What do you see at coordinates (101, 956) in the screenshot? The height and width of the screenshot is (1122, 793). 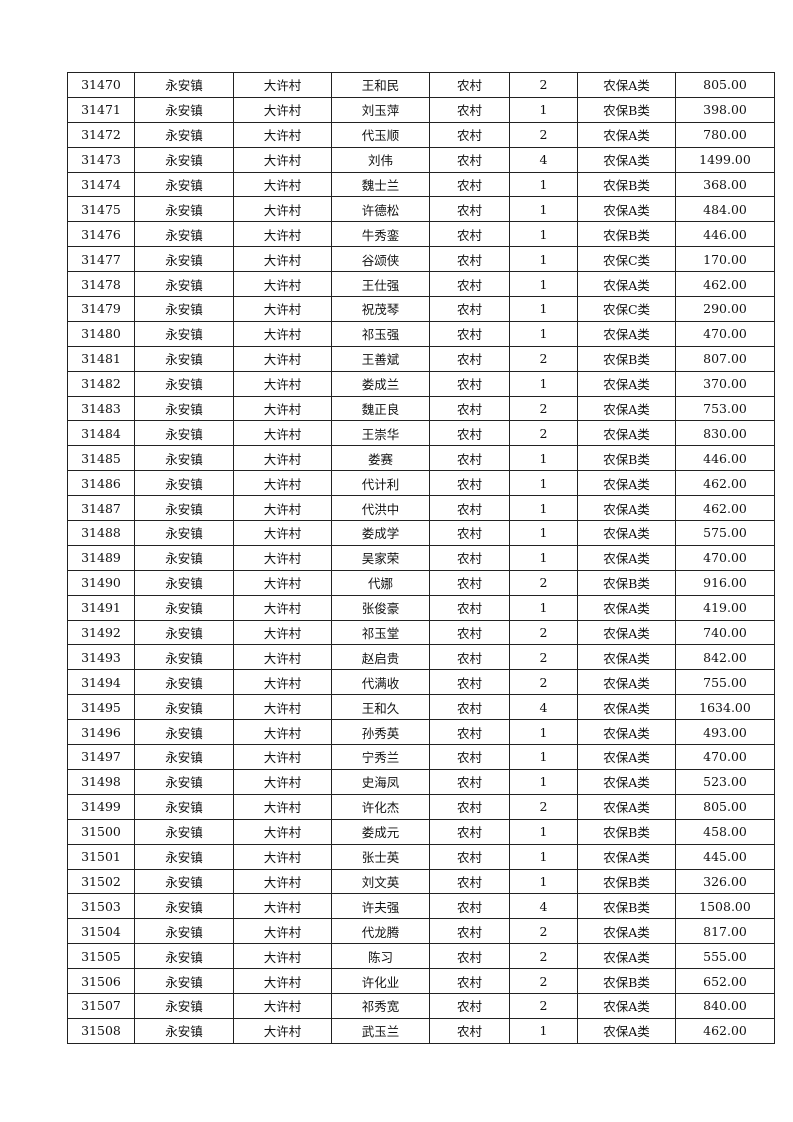 I see `cell-row-id: 31505` at bounding box center [101, 956].